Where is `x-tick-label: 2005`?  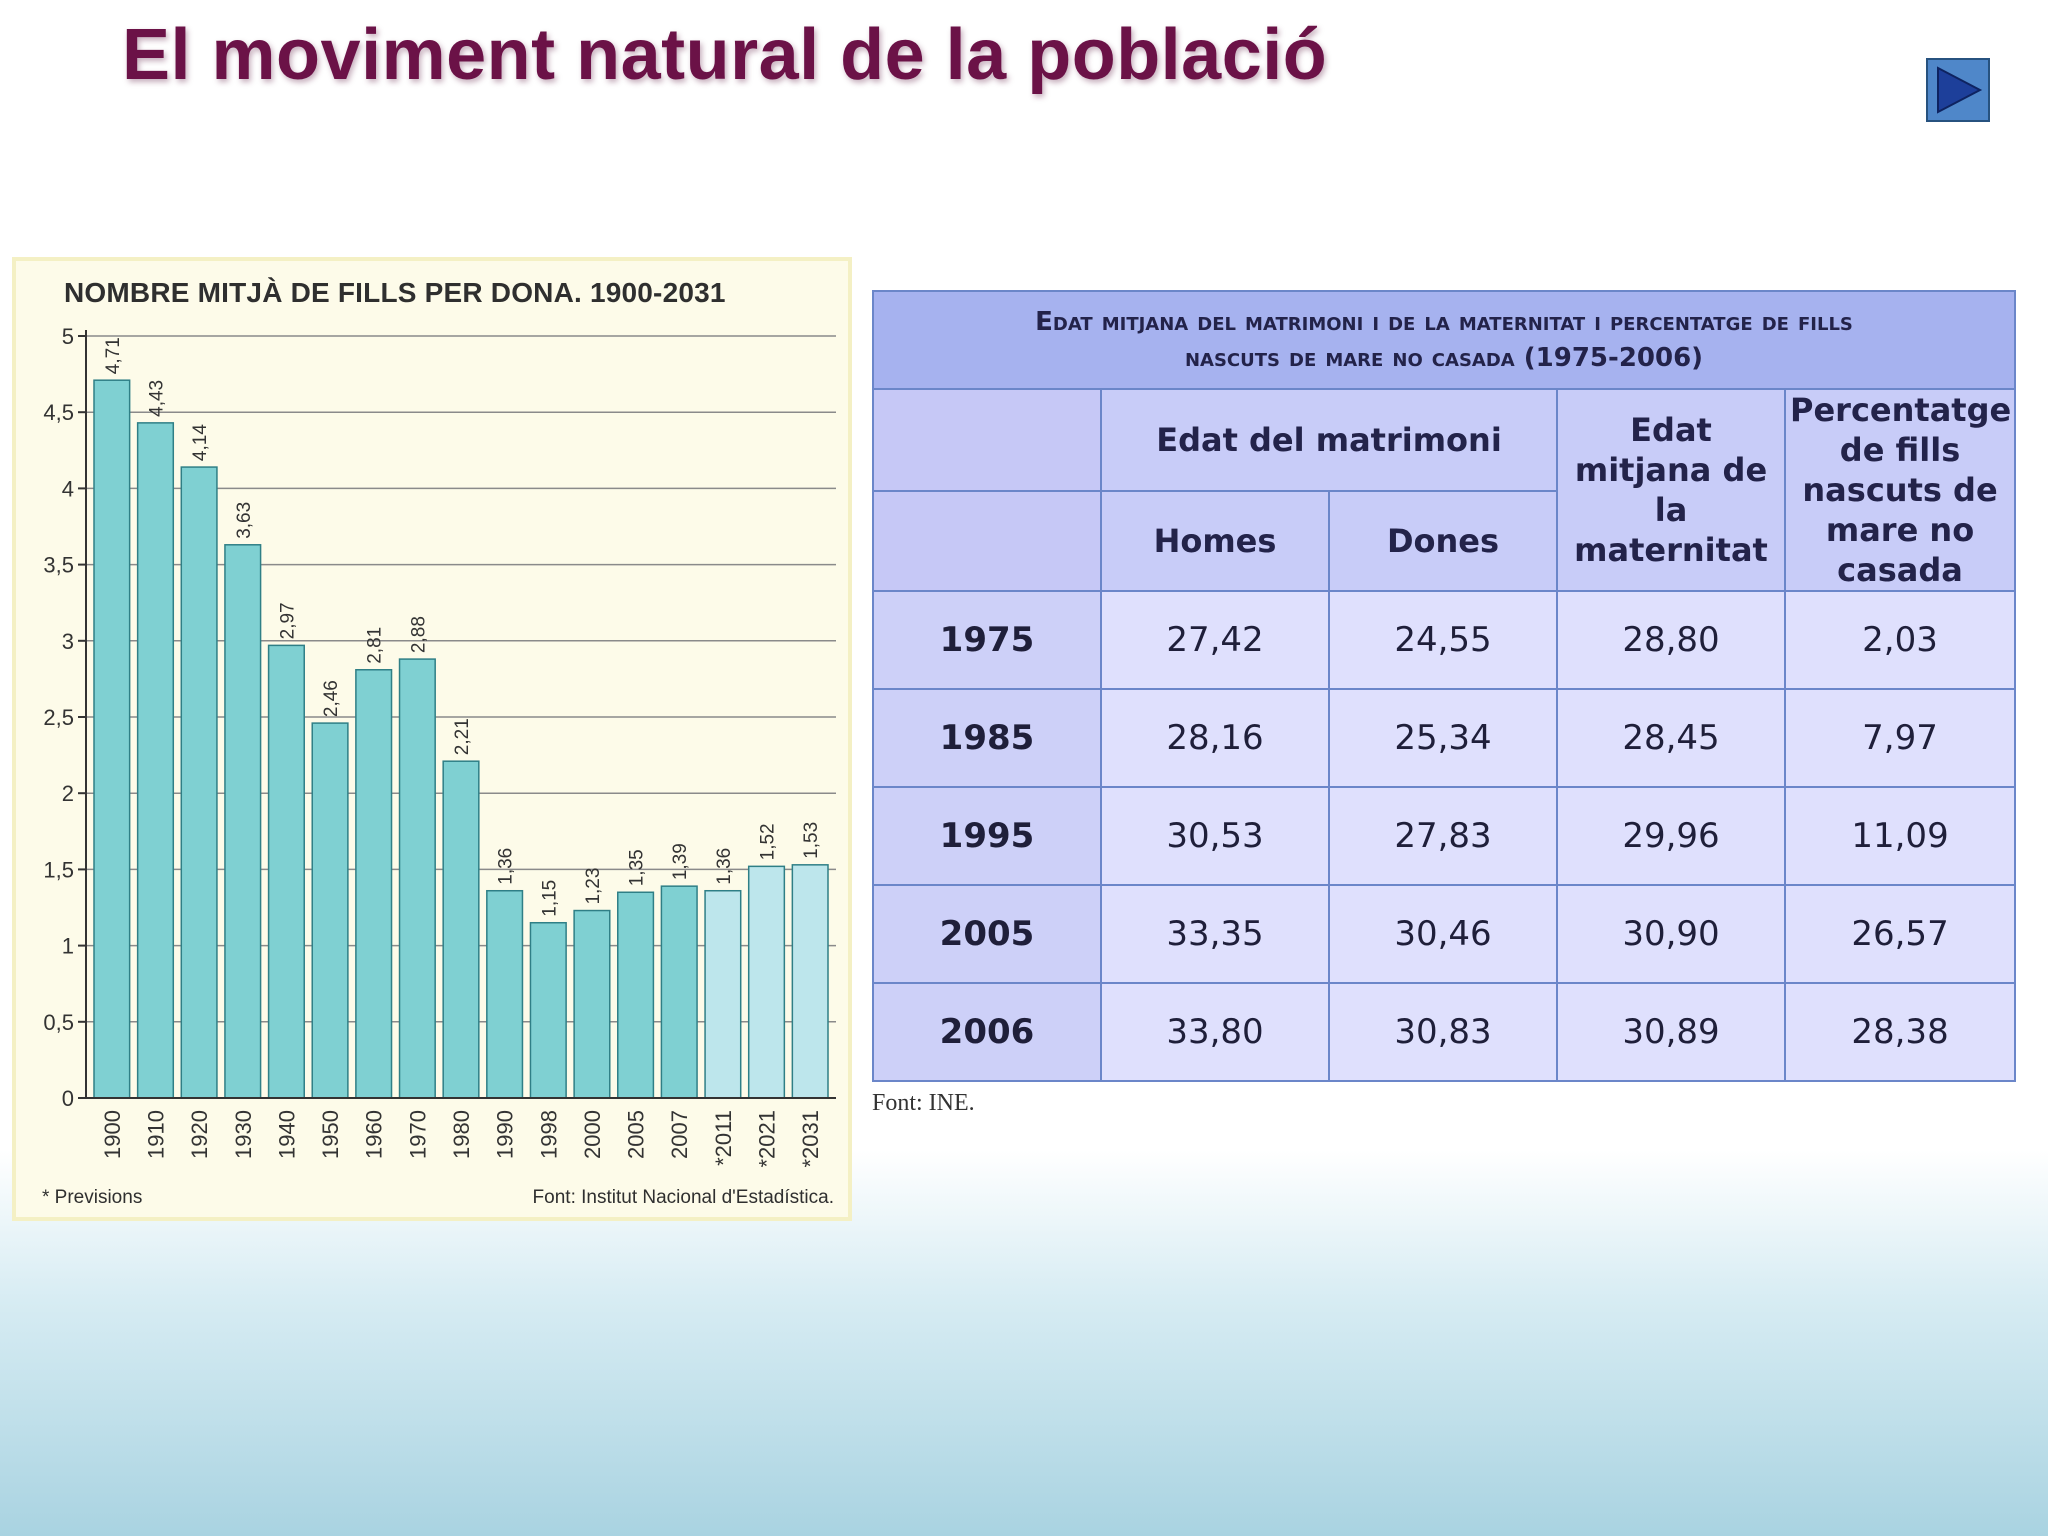
x-tick-label: 2005 is located at coordinates (636, 1134).